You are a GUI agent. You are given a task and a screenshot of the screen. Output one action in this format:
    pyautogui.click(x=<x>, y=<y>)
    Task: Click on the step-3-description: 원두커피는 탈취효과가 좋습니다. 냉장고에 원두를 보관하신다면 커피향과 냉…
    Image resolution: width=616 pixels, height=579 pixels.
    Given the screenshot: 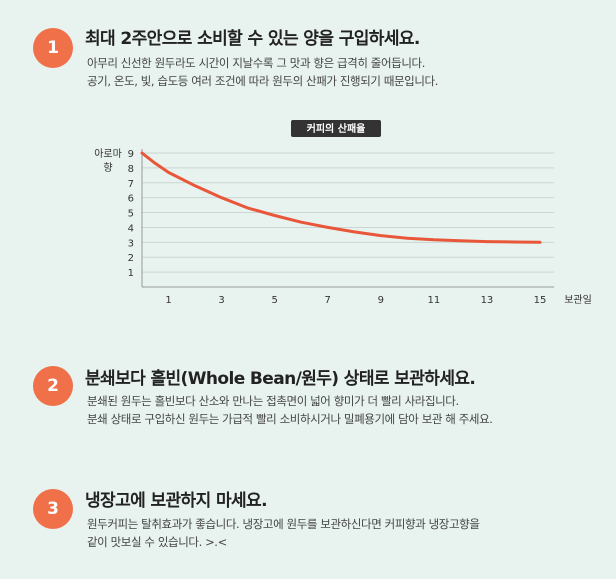 What is the action you would take?
    pyautogui.click(x=283, y=533)
    